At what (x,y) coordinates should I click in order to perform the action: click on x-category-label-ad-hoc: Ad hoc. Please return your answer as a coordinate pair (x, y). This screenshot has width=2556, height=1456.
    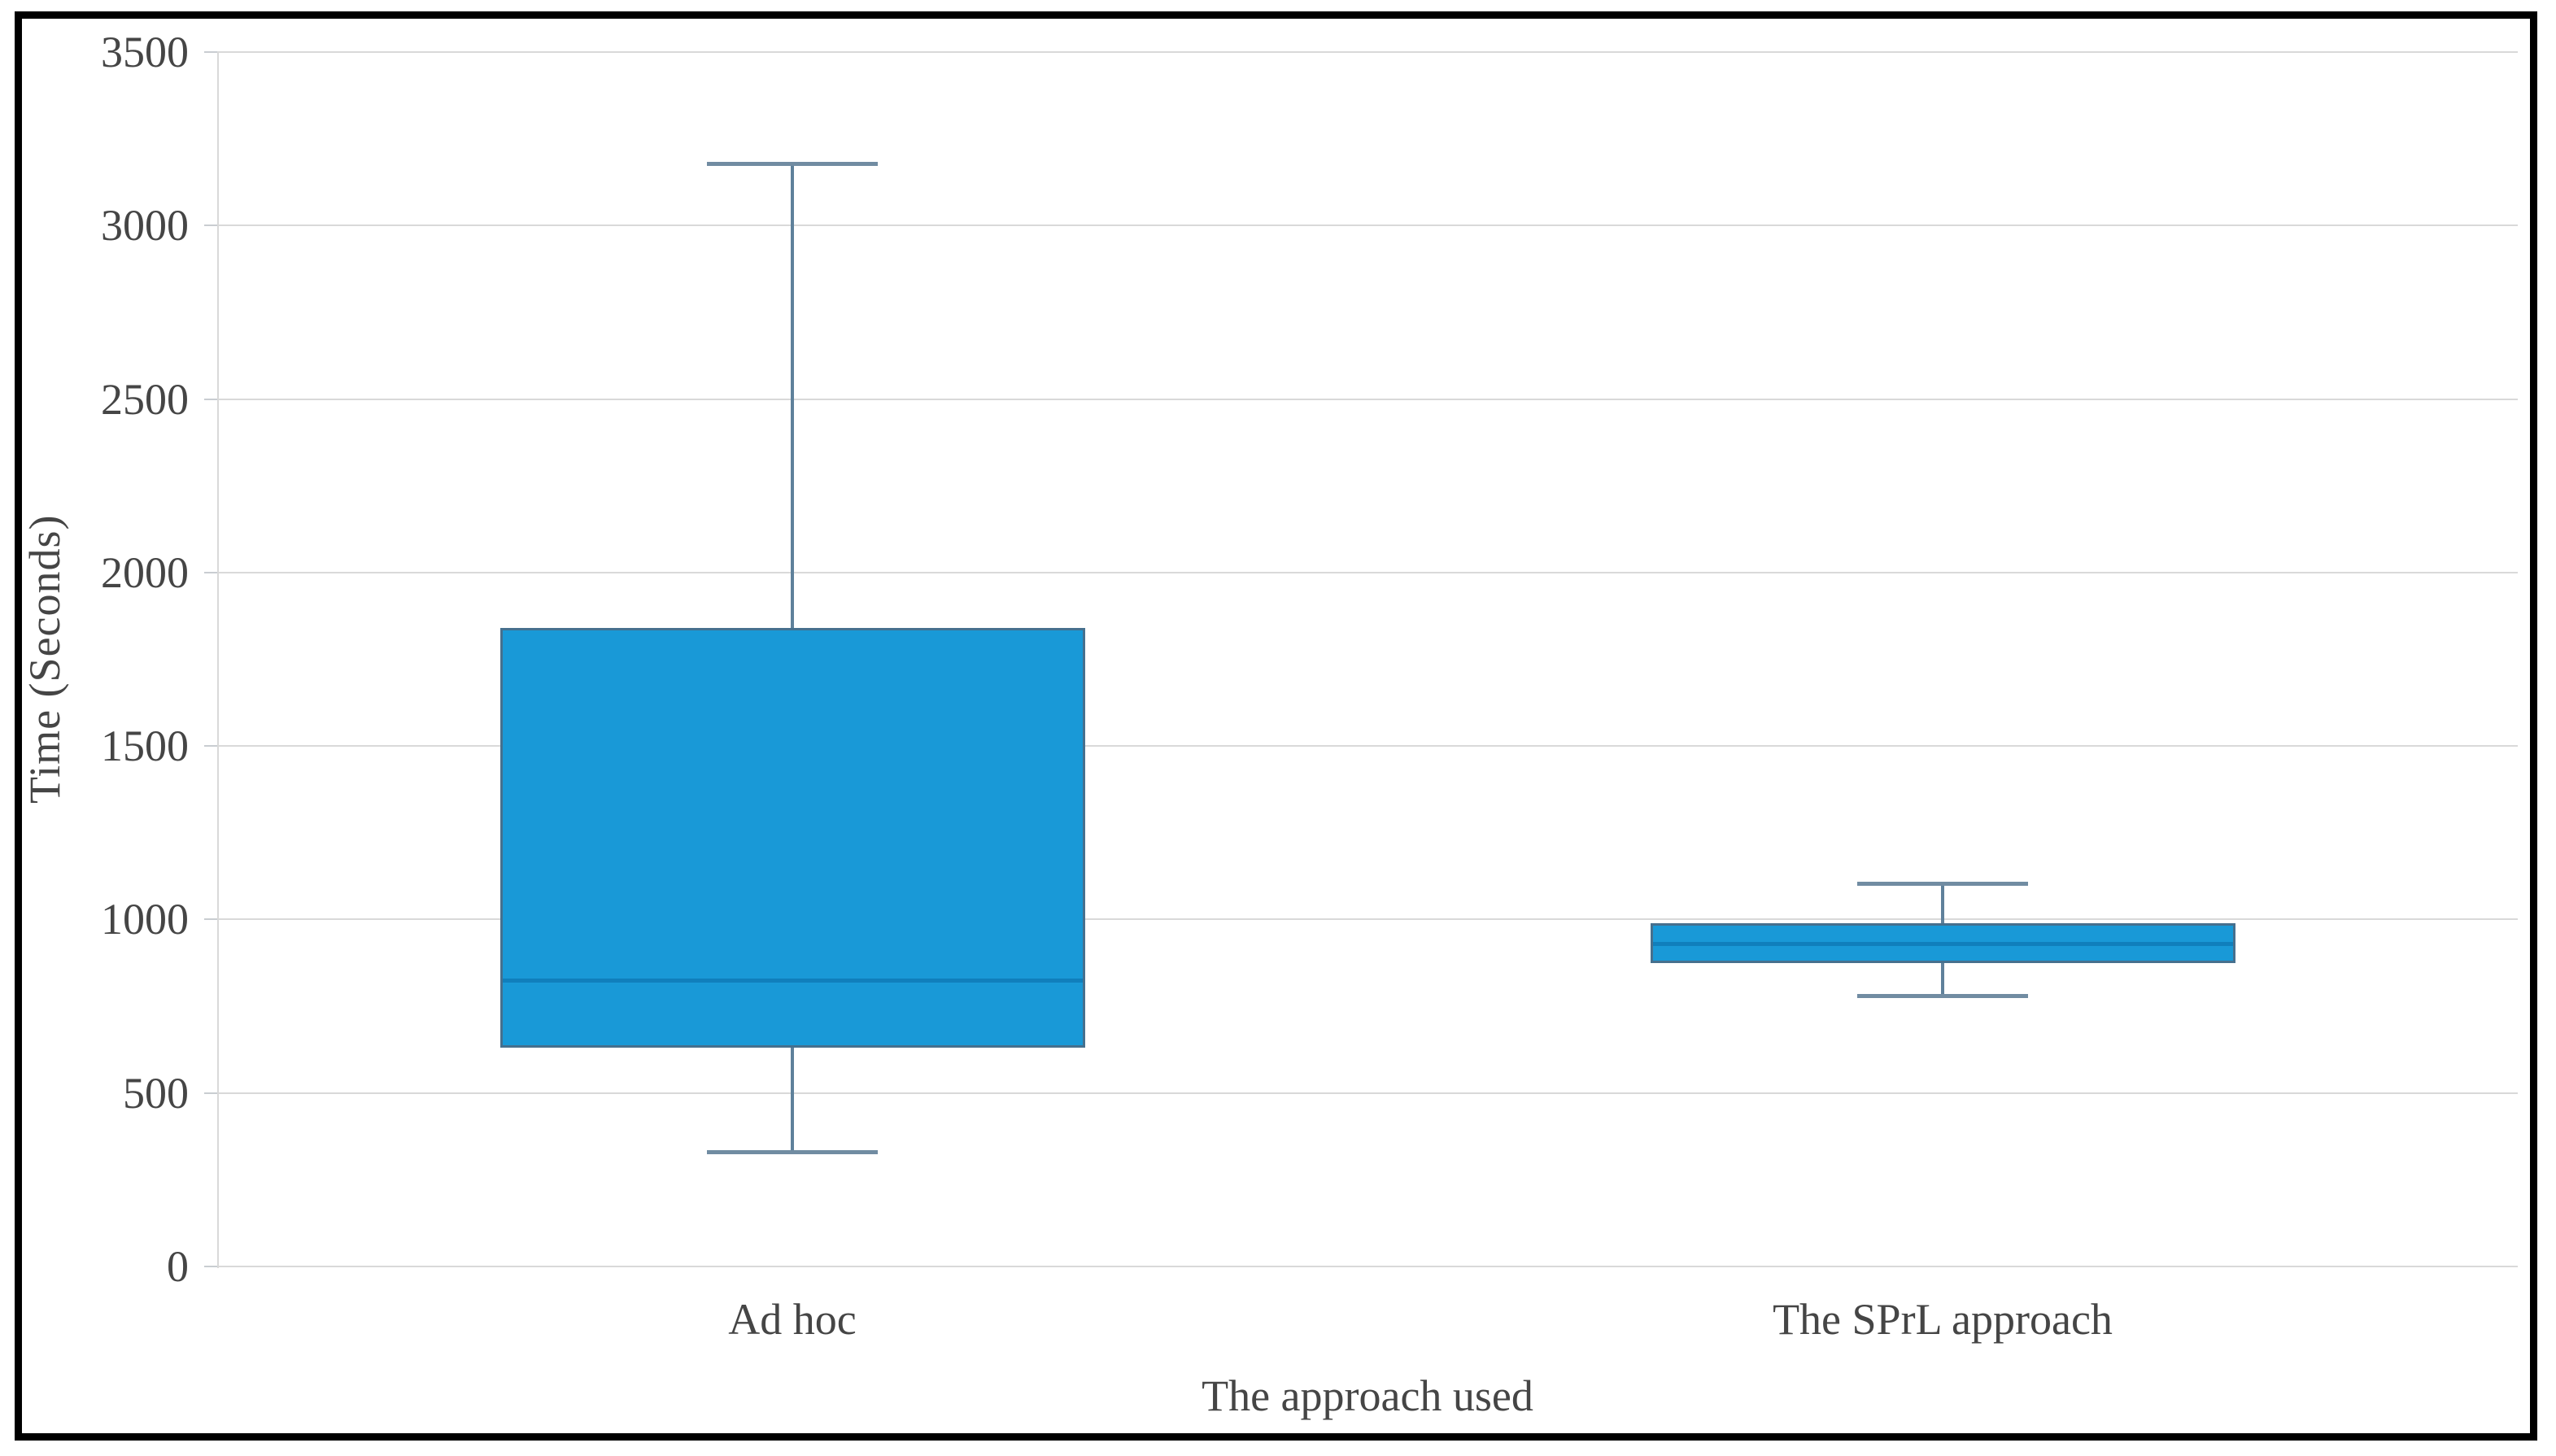
    Looking at the image, I should click on (793, 1319).